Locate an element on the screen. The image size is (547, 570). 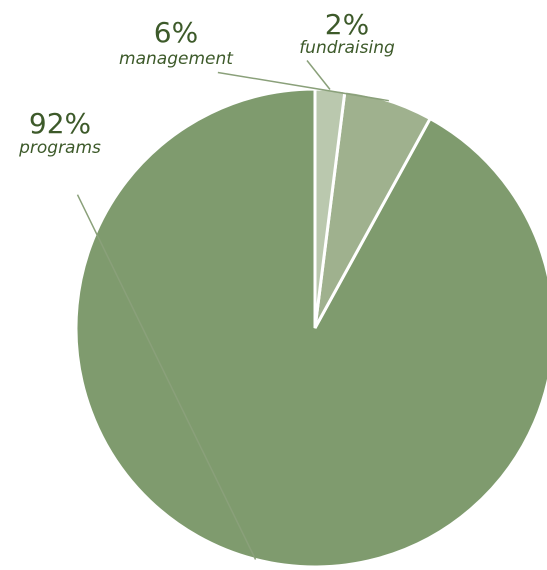
leader-line-fundraising is located at coordinates (318, 75).